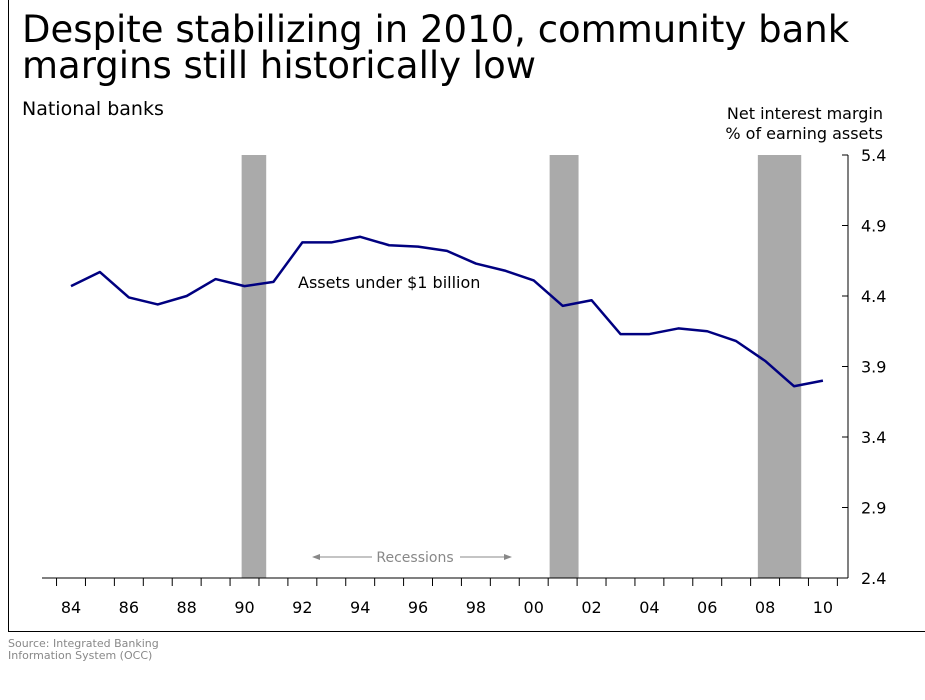 The height and width of the screenshot is (700, 925). What do you see at coordinates (649, 607) in the screenshot?
I see `x-tick-label: 04` at bounding box center [649, 607].